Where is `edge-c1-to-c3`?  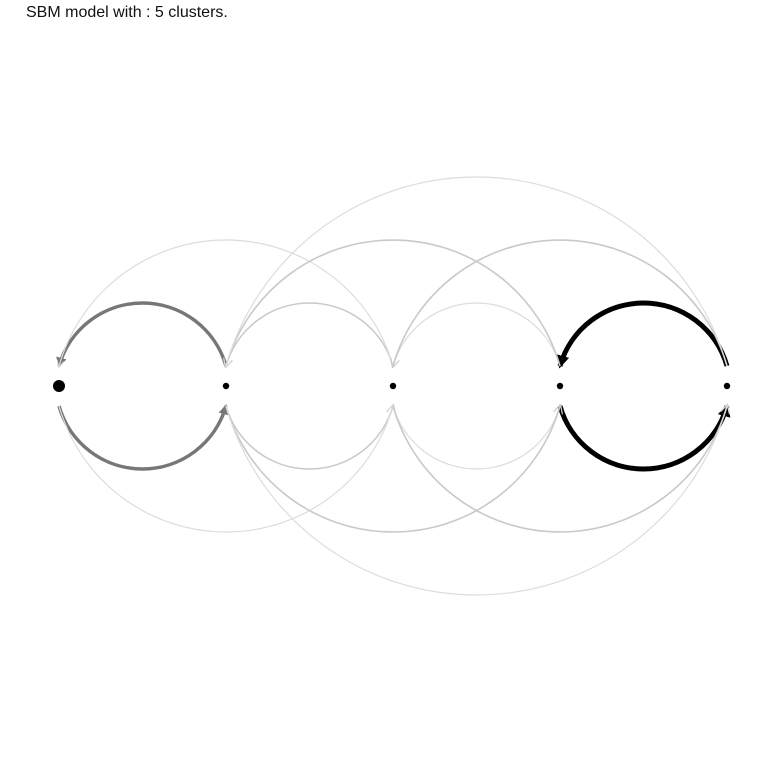
edge-c1-to-c3 is located at coordinates (225, 469).